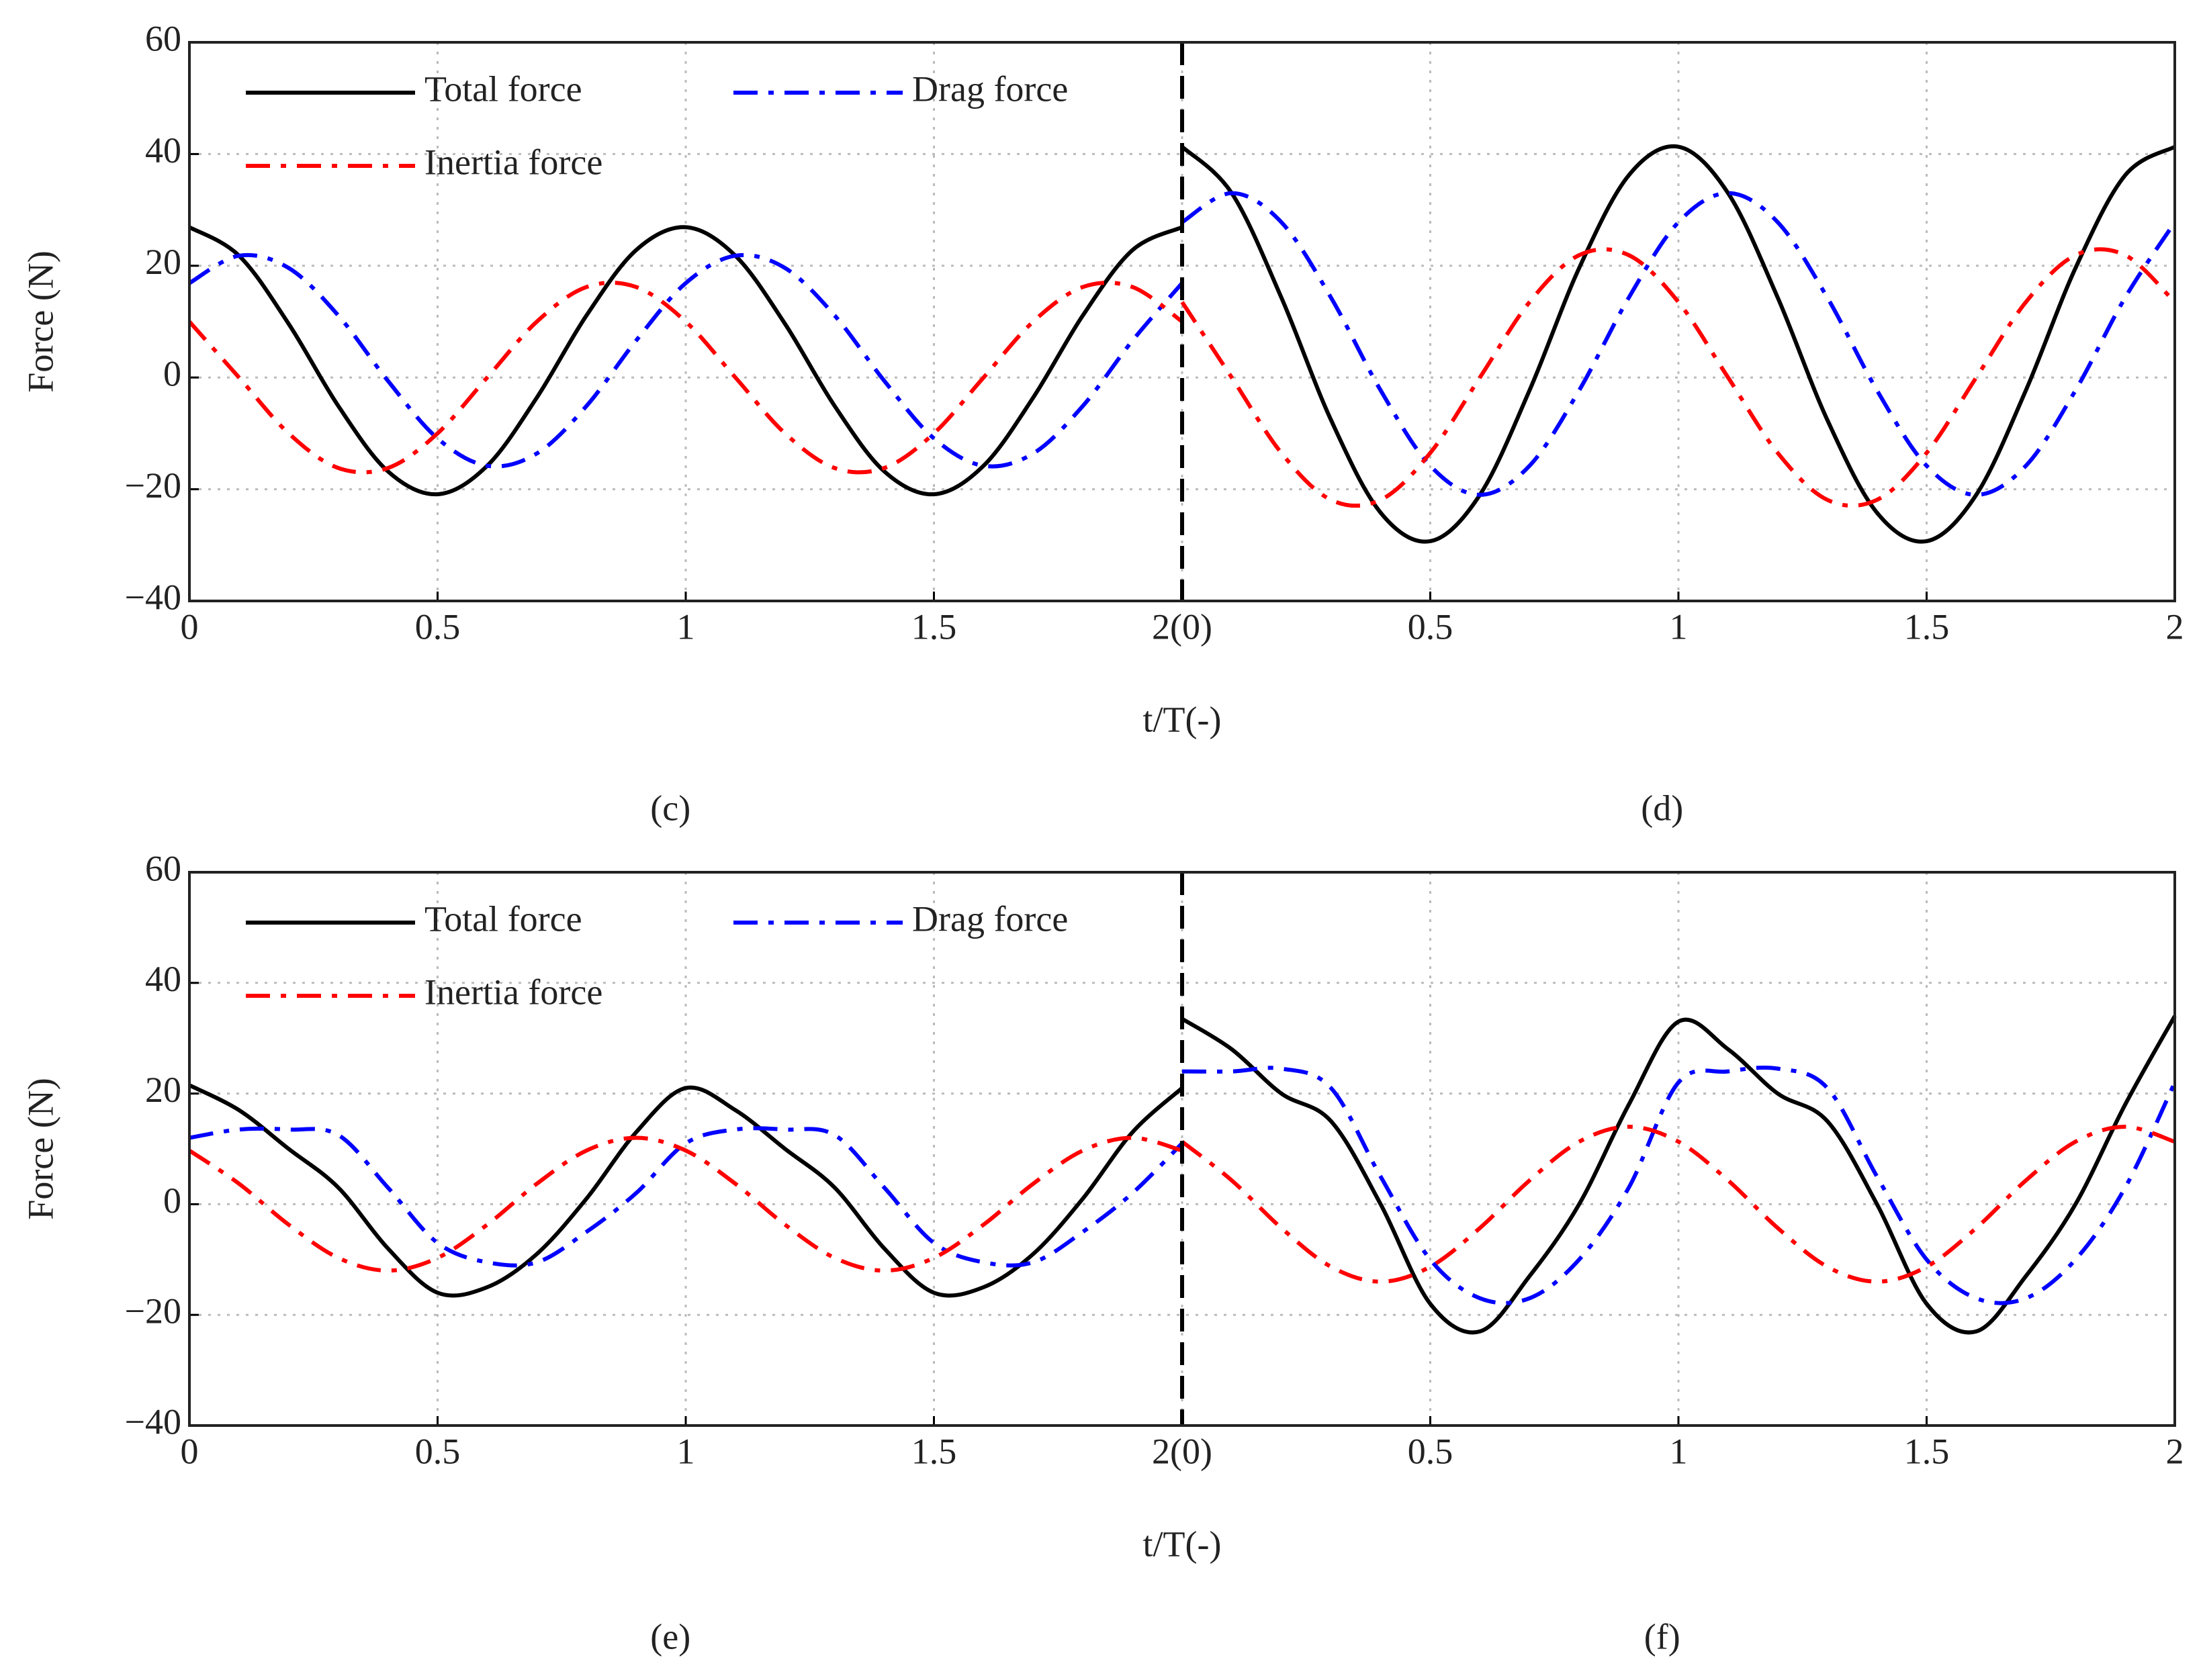 The image size is (2203, 1680). Describe the element at coordinates (1662, 808) in the screenshot. I see `panel-label: (d)` at that location.